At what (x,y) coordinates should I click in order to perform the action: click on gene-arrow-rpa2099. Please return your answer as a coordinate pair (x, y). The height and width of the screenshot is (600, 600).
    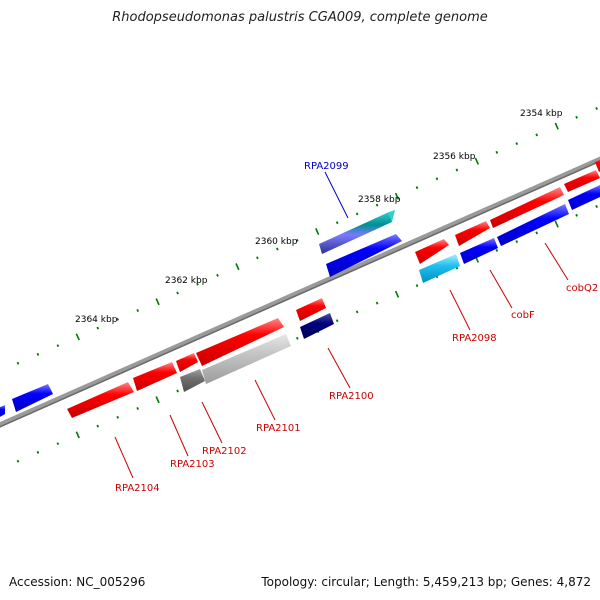
    Looking at the image, I should click on (357, 232).